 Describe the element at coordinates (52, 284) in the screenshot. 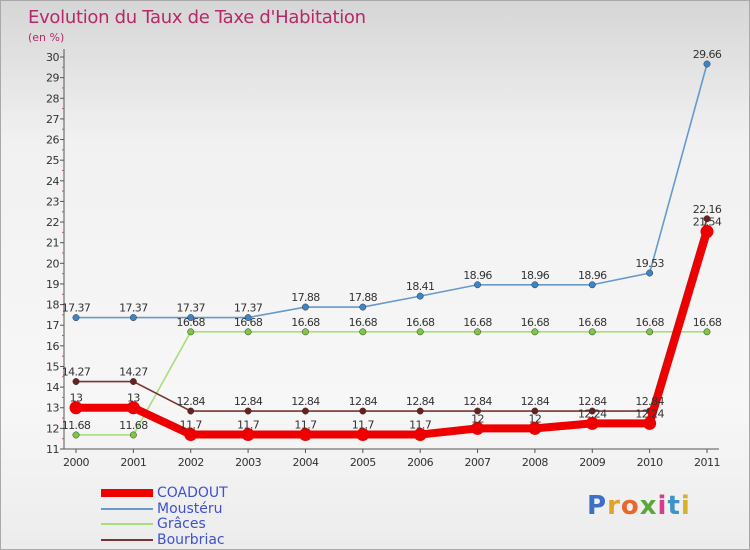

I see `y-tick-label: 19` at that location.